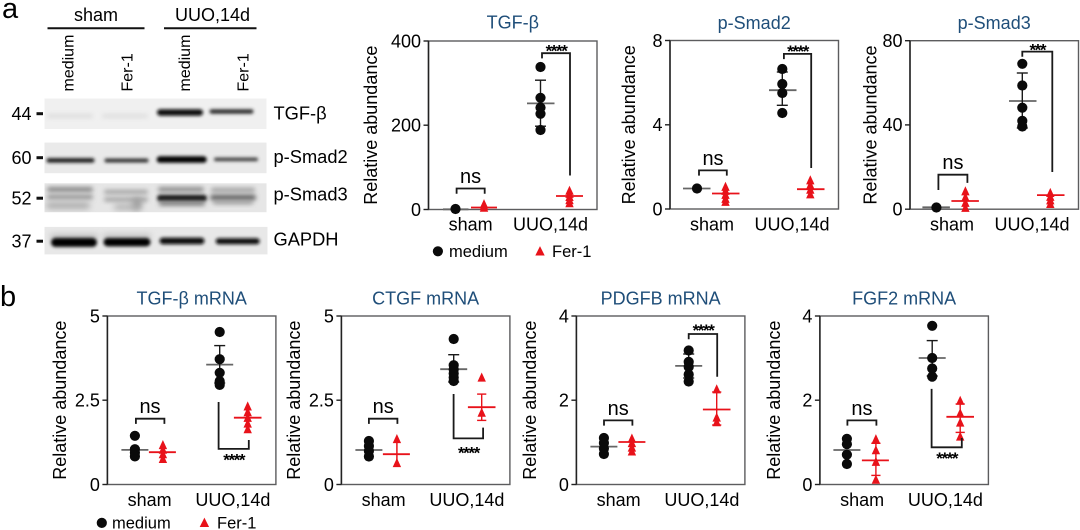  Describe the element at coordinates (892, 41) in the screenshot. I see `svg-text: 80` at that location.